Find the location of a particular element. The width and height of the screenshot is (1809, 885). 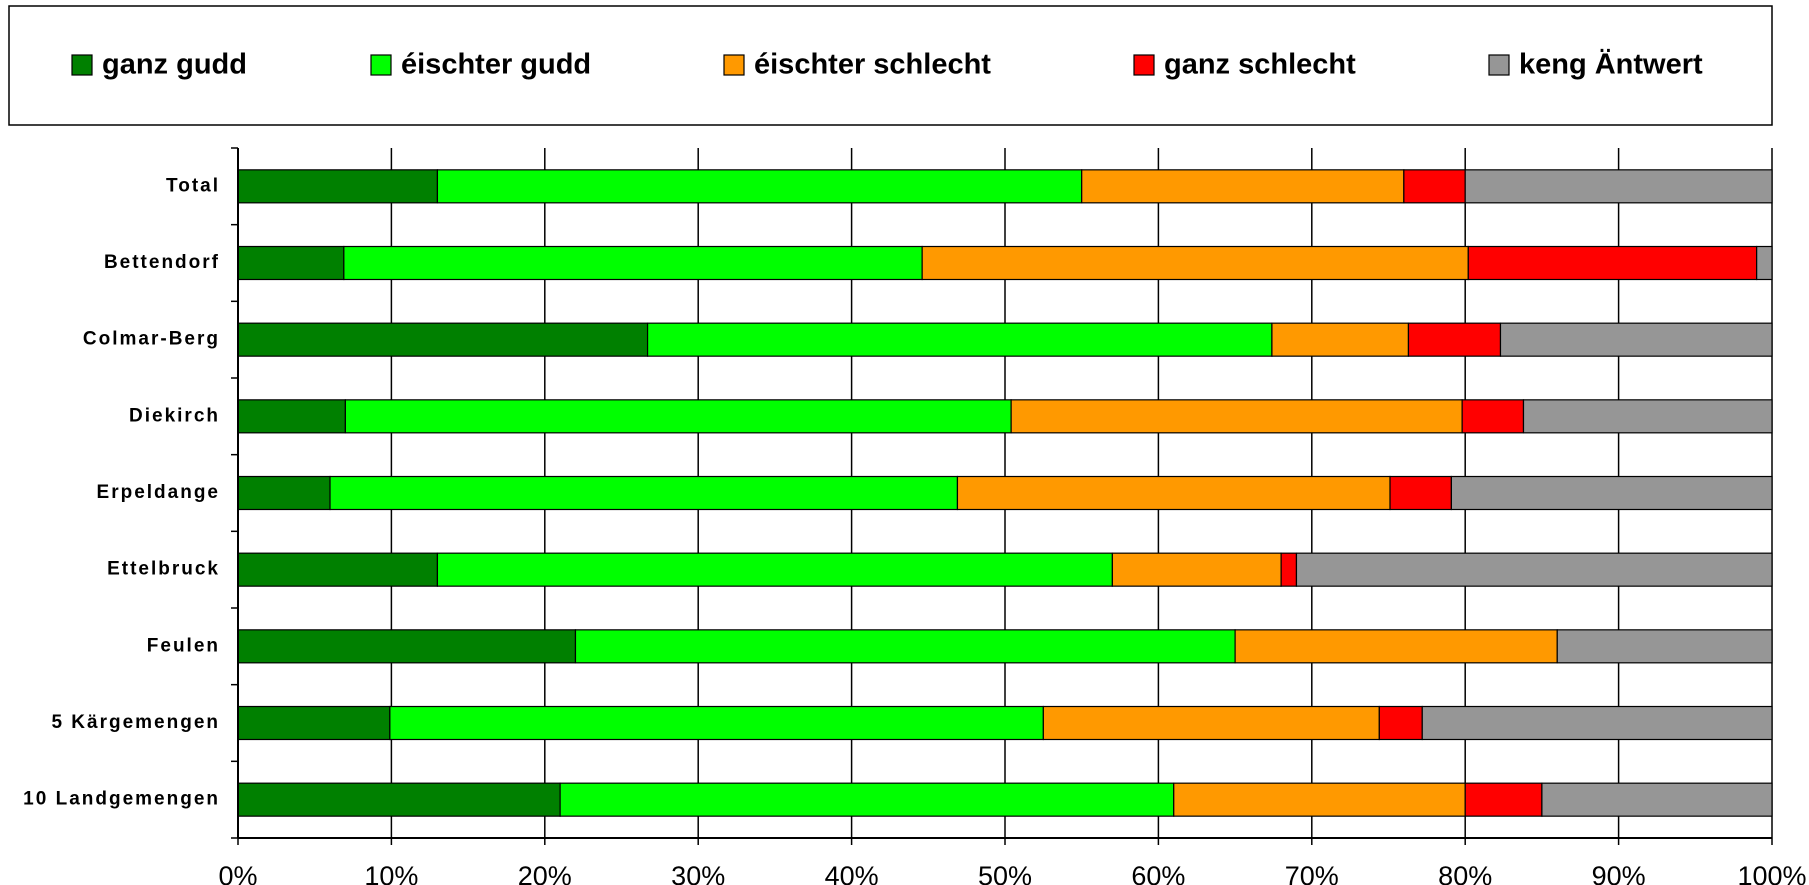

x-tick-label: 80% is located at coordinates (1465, 873).